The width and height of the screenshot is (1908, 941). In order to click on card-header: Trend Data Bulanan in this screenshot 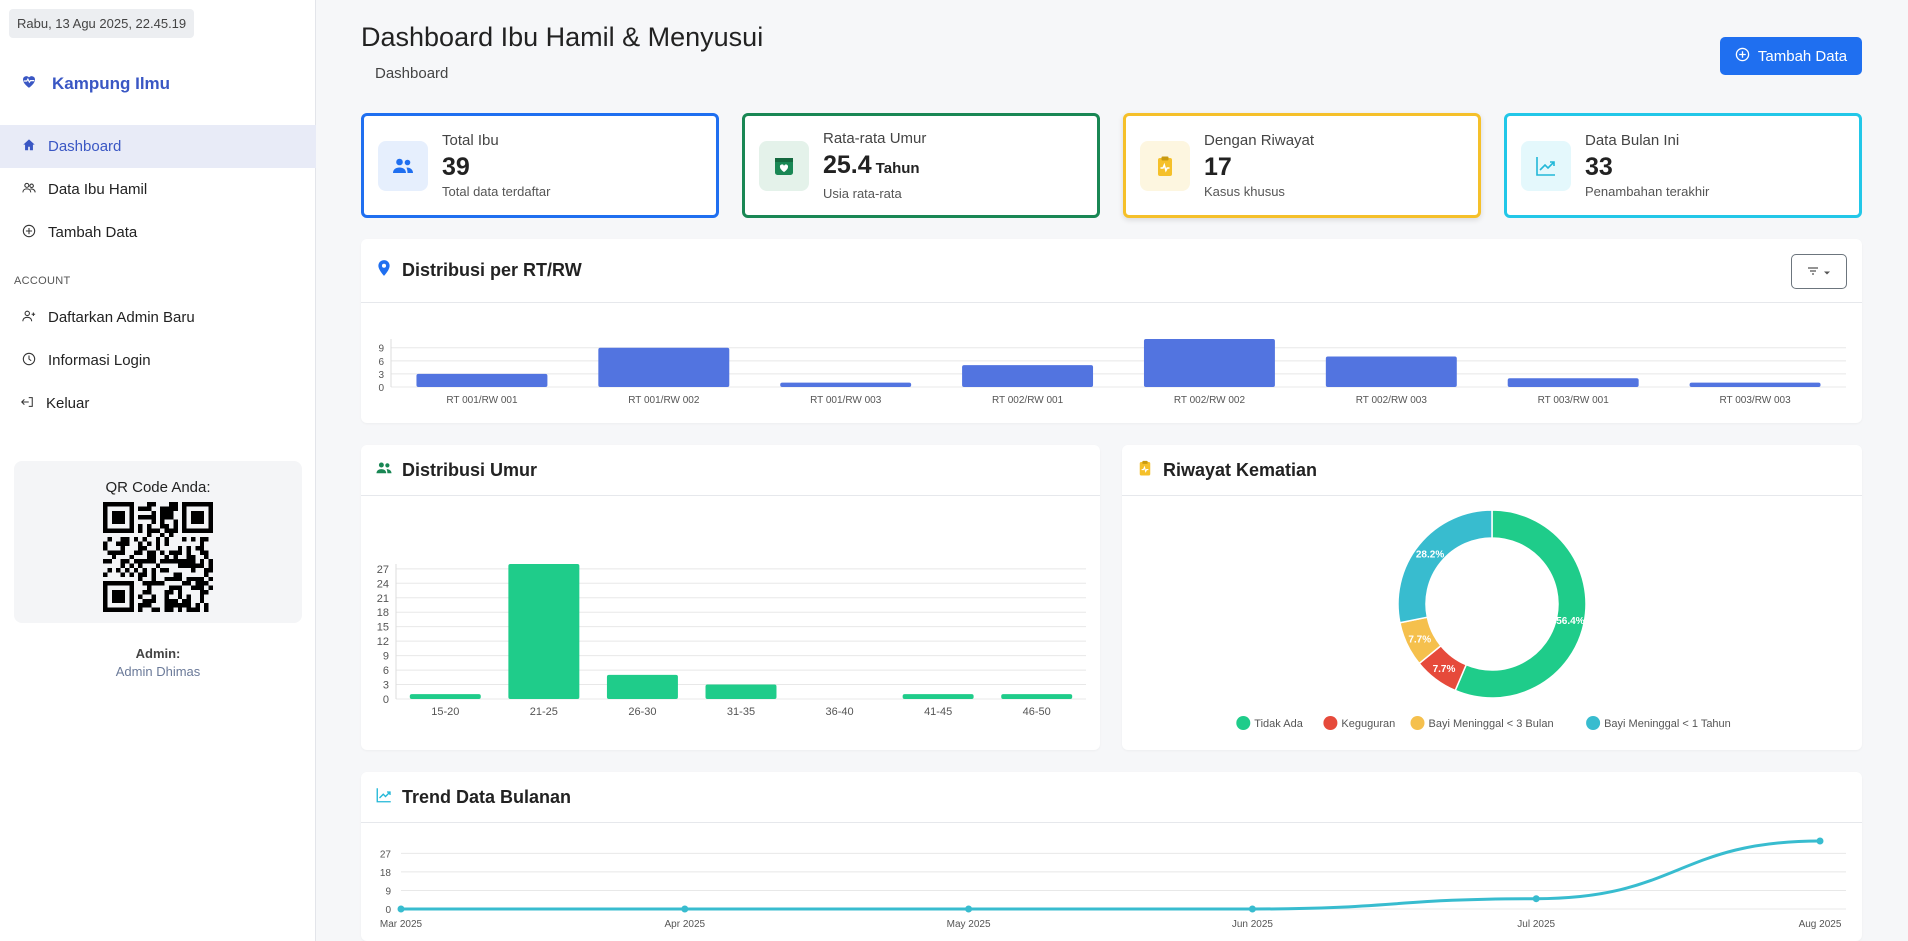, I will do `click(1111, 797)`.